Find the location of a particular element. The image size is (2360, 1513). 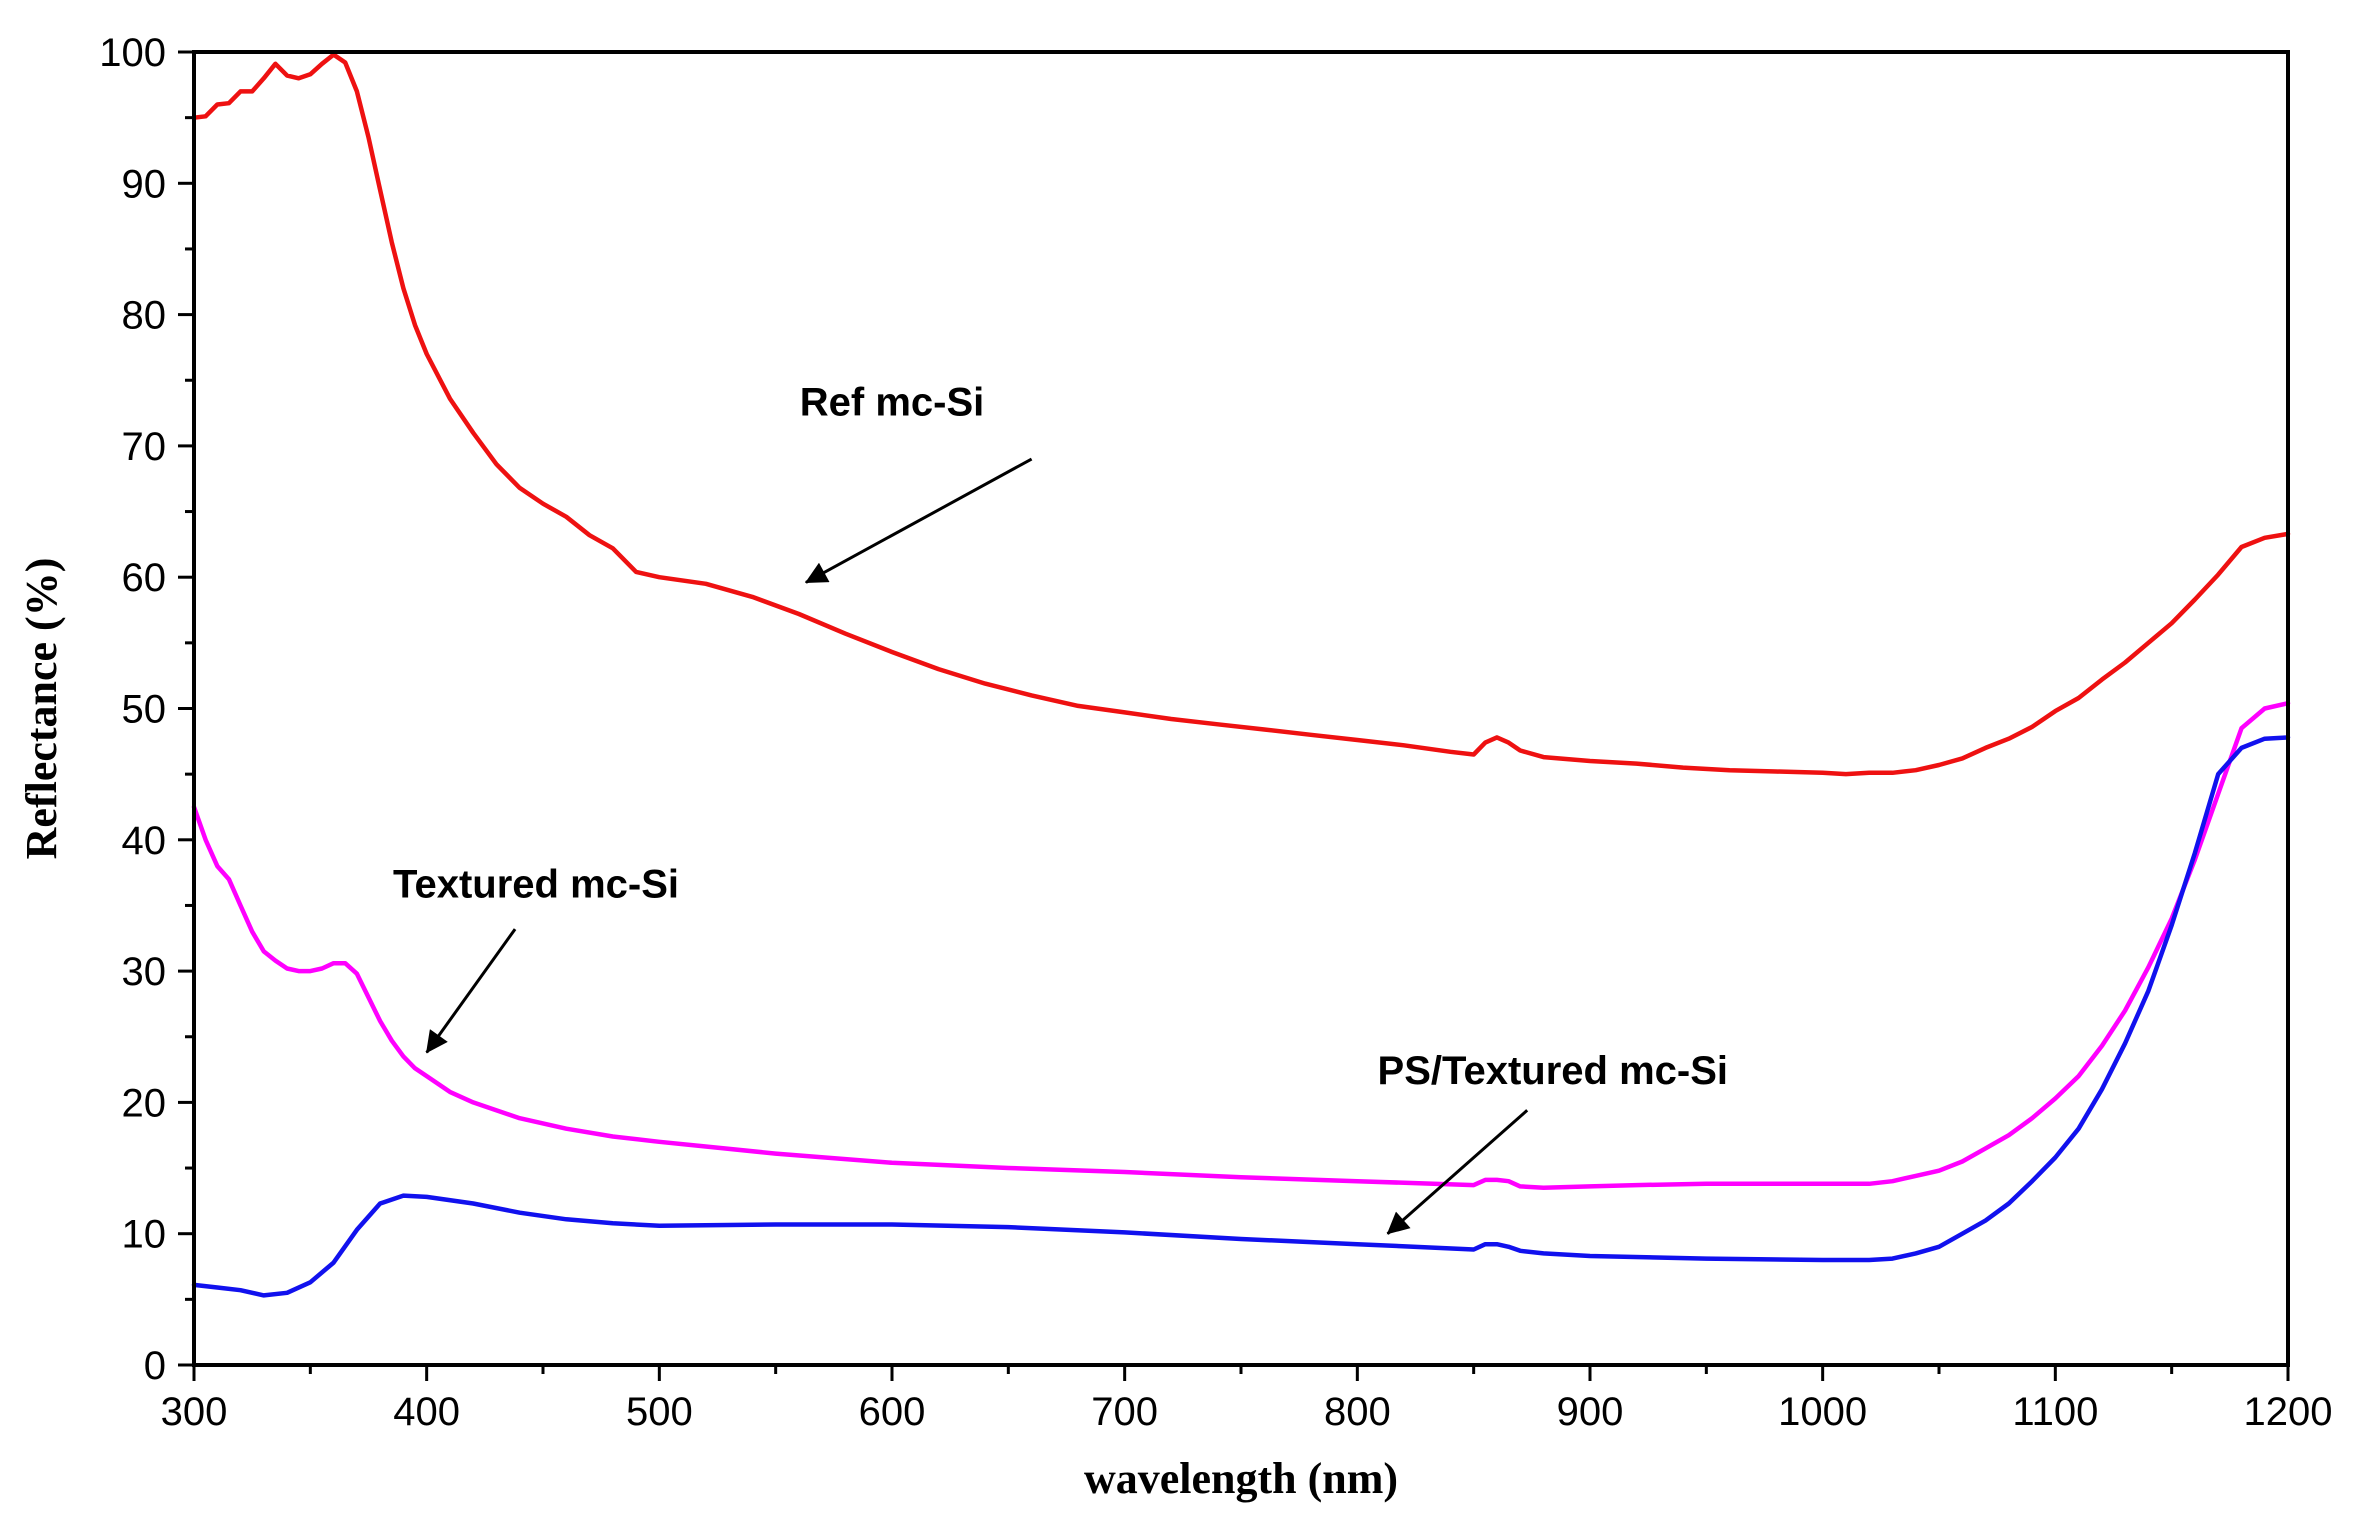

y-axis-title: Reflectance (%) is located at coordinates (41, 709).